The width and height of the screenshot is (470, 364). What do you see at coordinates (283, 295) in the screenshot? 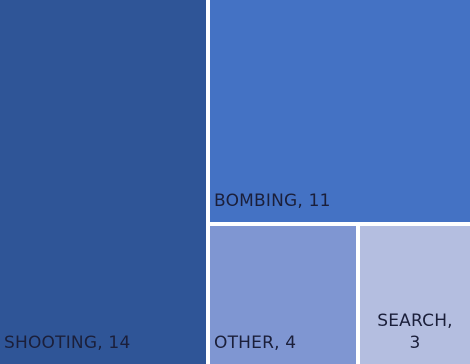
I see `treemap-tile-other: OTHER, 4` at bounding box center [283, 295].